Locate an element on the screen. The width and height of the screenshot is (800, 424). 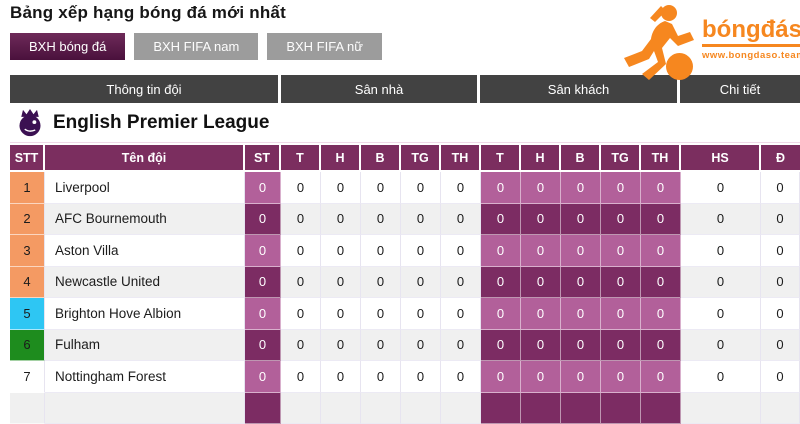
tab-bxh-bong-da: BXH bóng đá is located at coordinates (67, 46).